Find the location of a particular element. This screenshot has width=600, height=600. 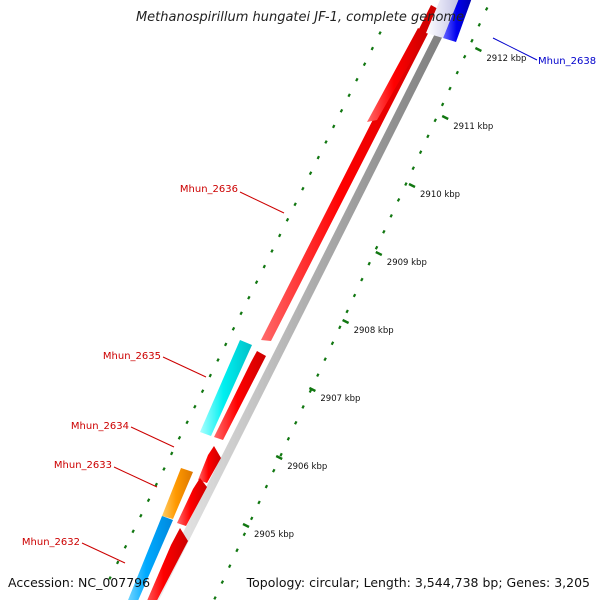

gene-mhun-2638-arrow is located at coordinates (457, 21).